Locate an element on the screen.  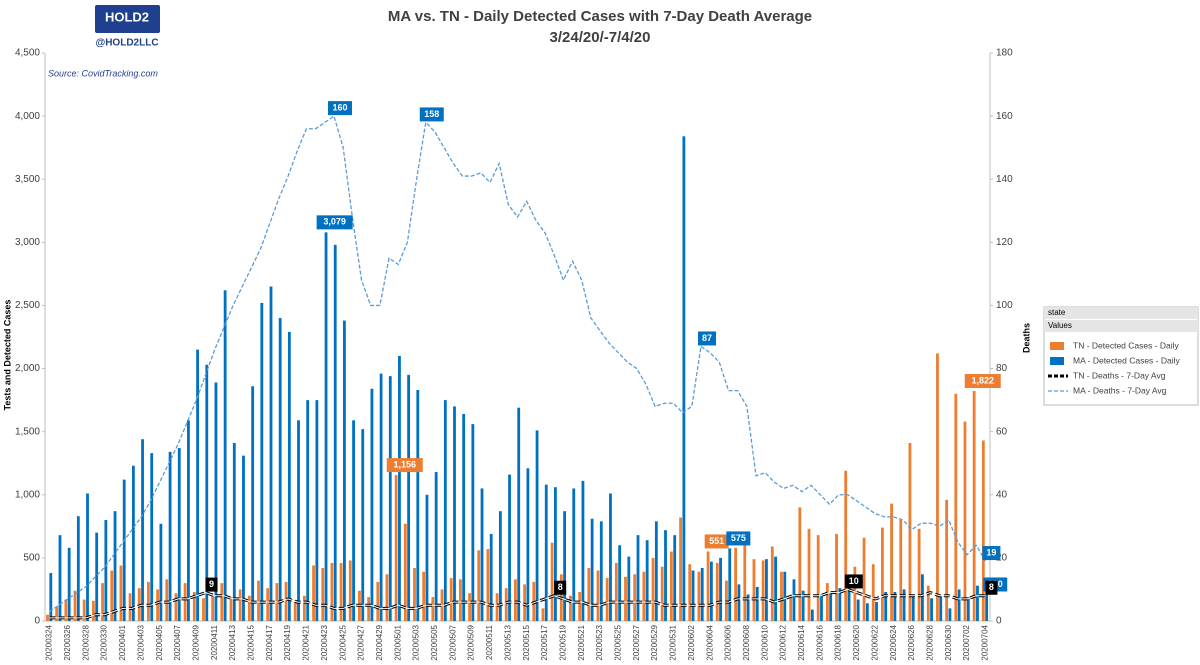
logo-box is located at coordinates (127, 19).